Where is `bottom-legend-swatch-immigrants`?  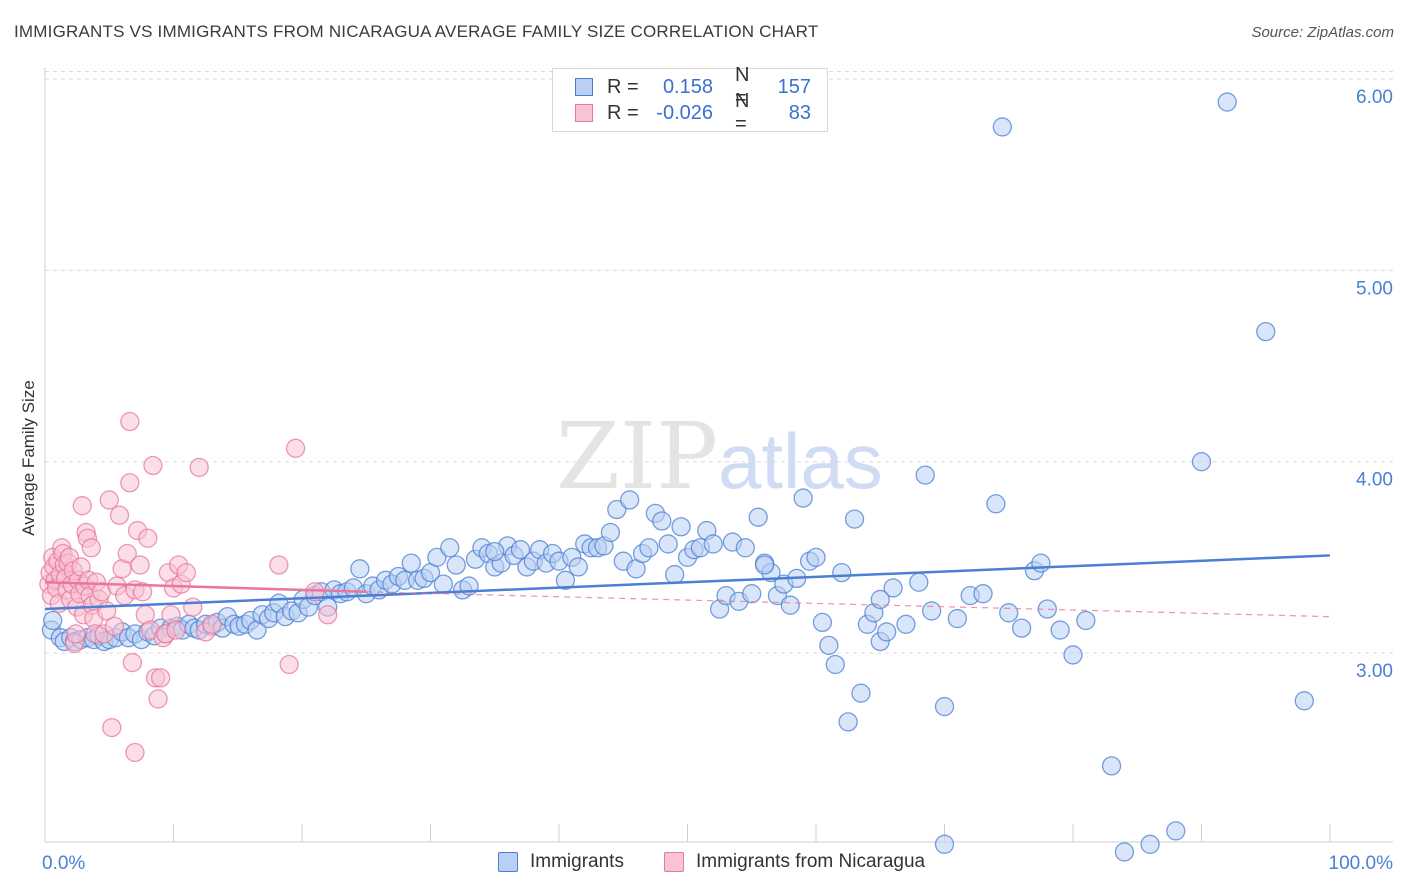
bottom-legend-swatch-immigrants is located at coordinates (508, 862).